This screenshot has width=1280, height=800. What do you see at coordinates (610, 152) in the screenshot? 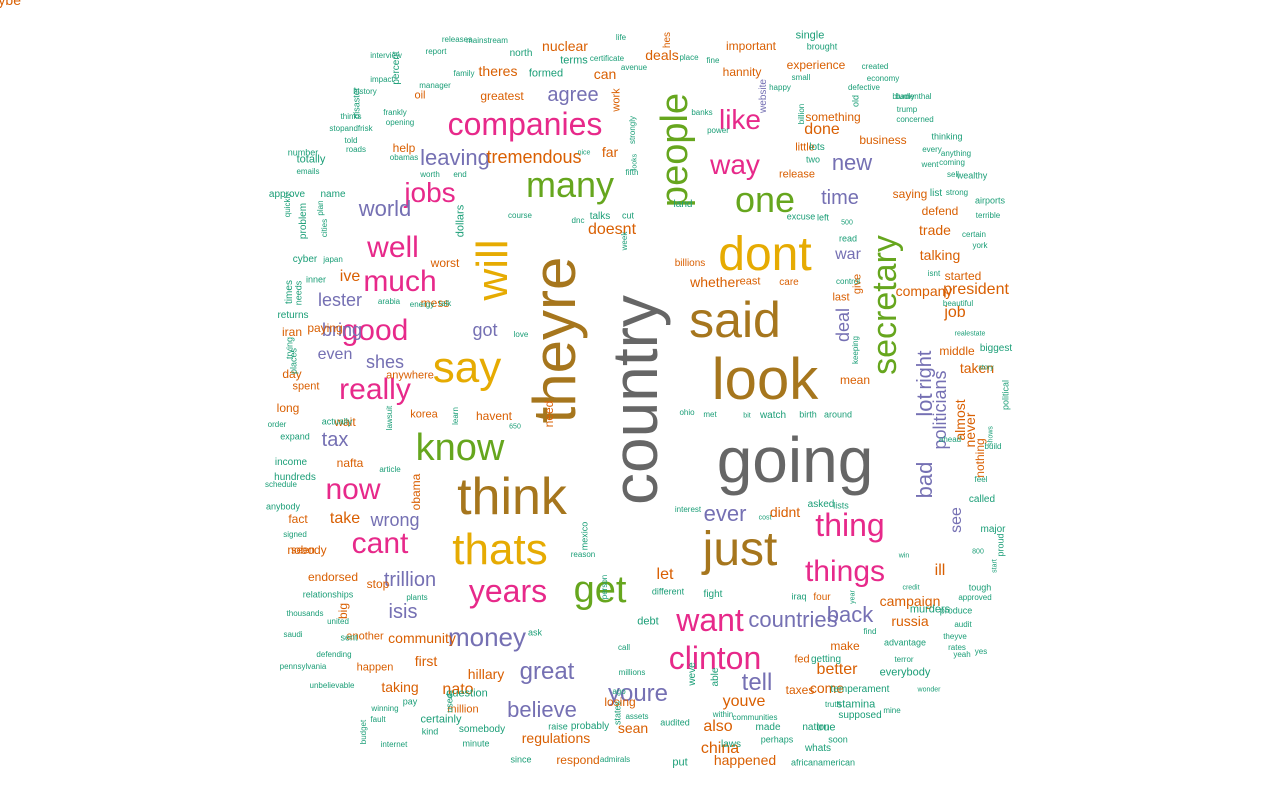
I see `word-far: far` at bounding box center [610, 152].